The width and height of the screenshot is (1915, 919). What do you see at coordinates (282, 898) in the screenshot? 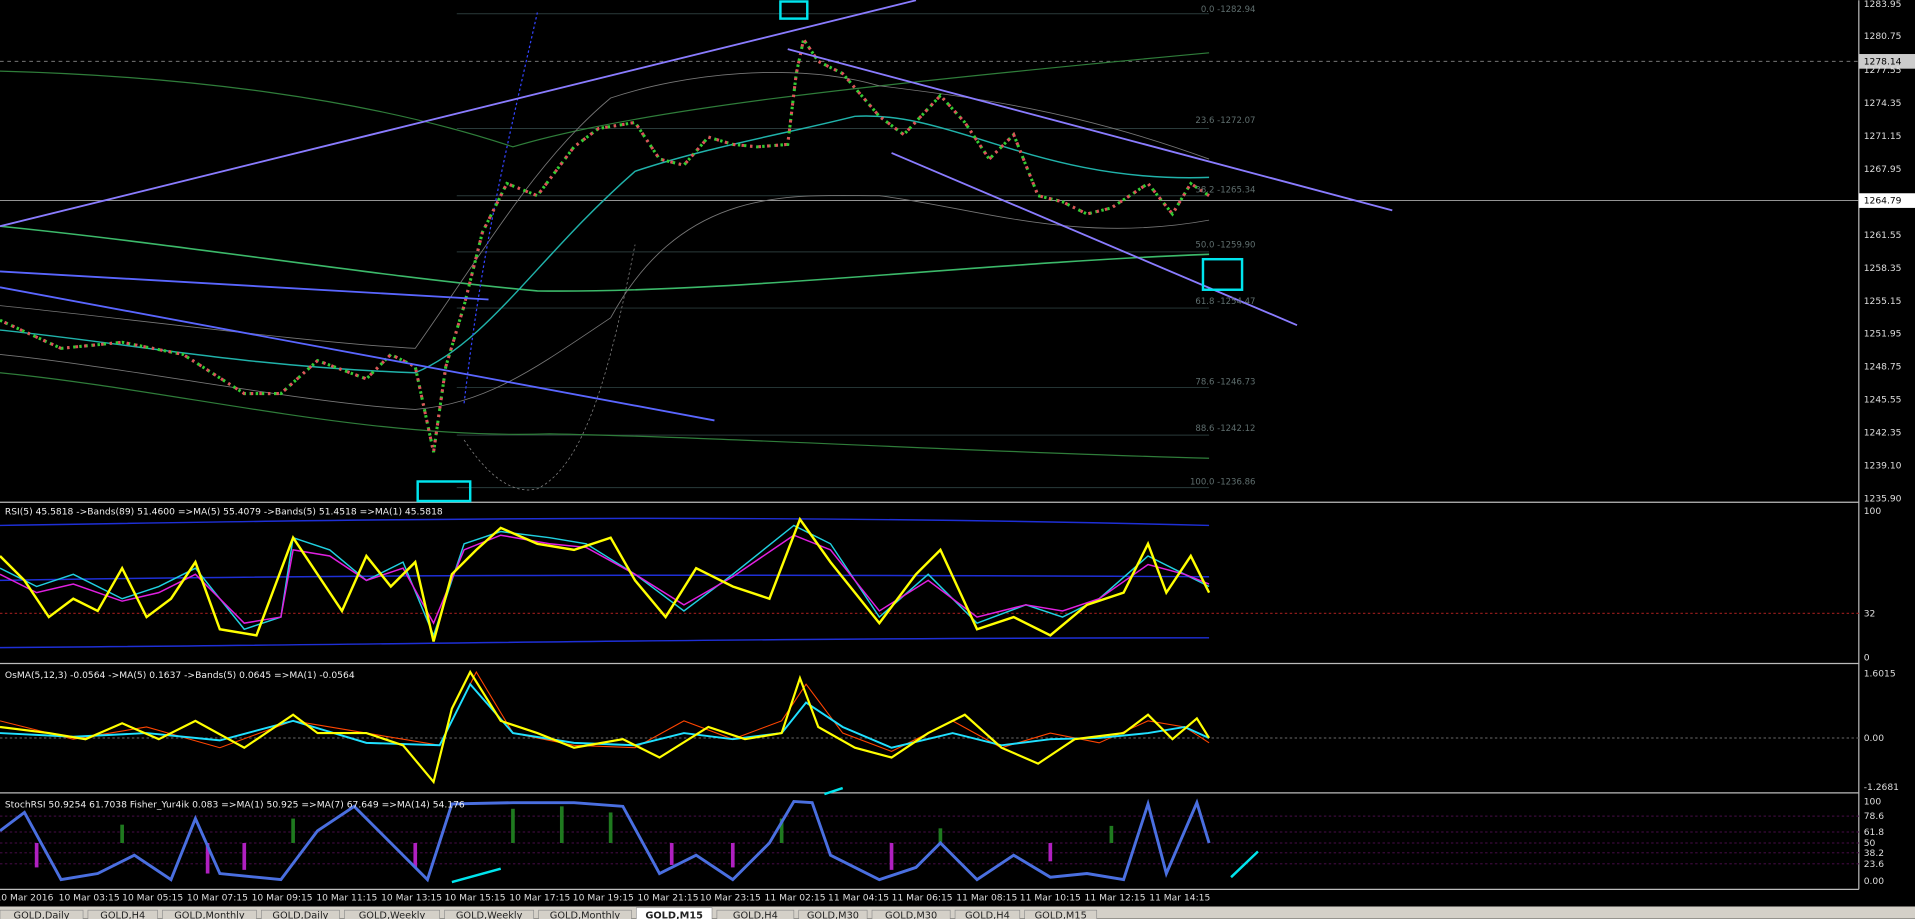
I see `time-axis-label: 10 Mar 09:15` at bounding box center [282, 898].